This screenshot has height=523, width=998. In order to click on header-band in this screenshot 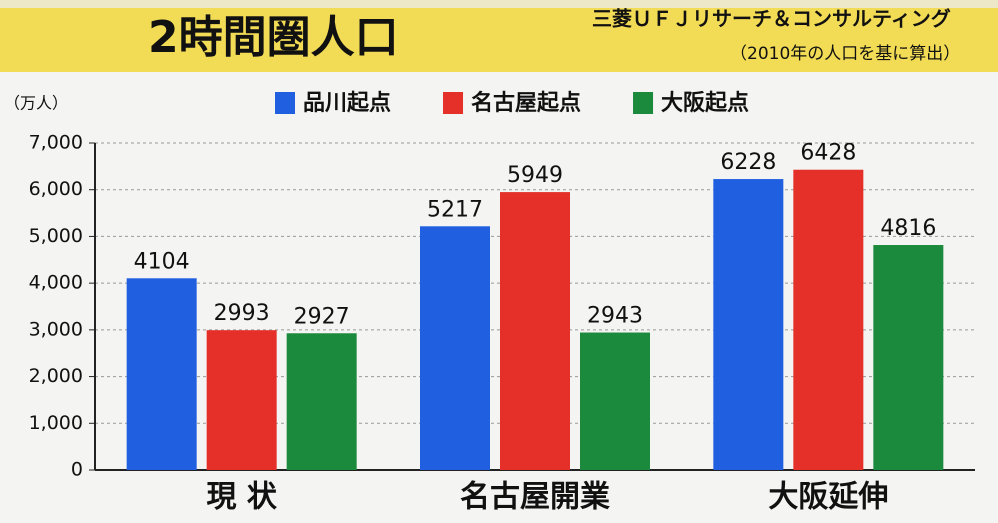, I will do `click(499, 36)`.